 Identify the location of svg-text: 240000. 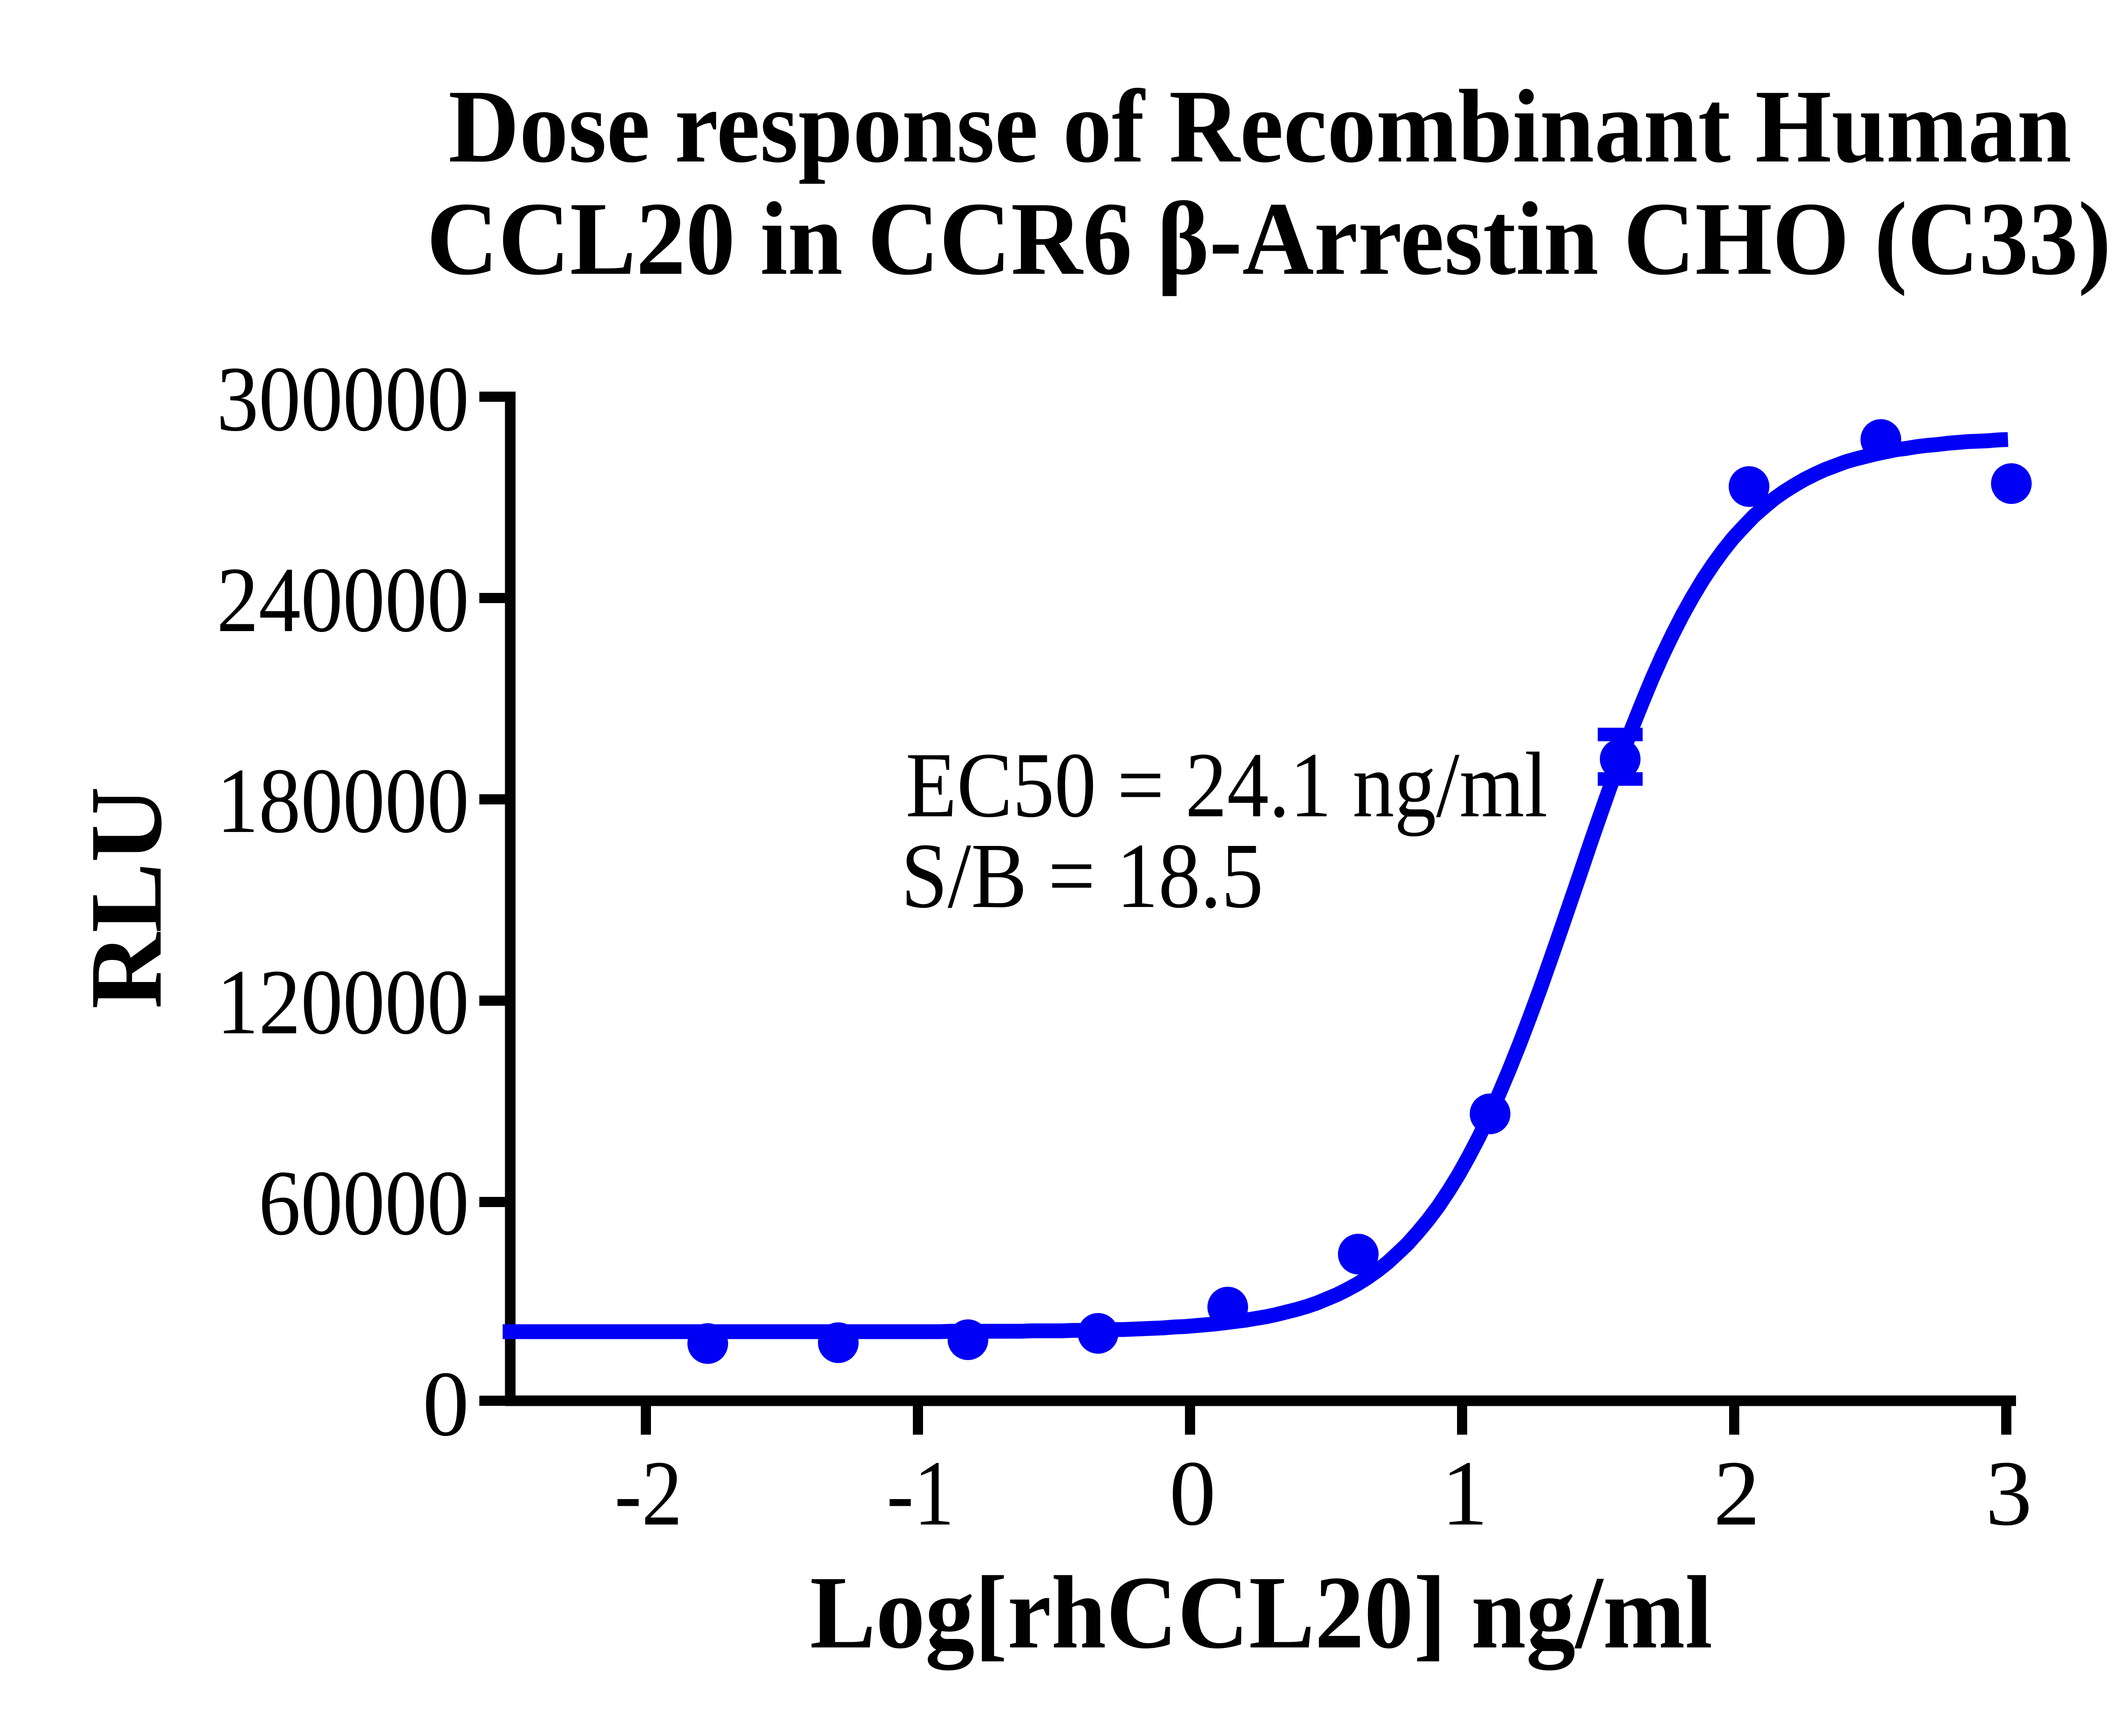
(343, 599).